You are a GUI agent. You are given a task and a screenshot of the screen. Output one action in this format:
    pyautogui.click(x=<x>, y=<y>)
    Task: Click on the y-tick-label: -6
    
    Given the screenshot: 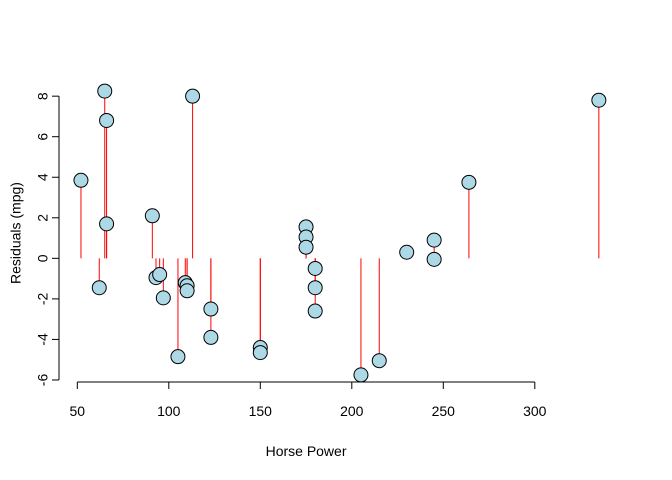 What is the action you would take?
    pyautogui.click(x=43, y=380)
    